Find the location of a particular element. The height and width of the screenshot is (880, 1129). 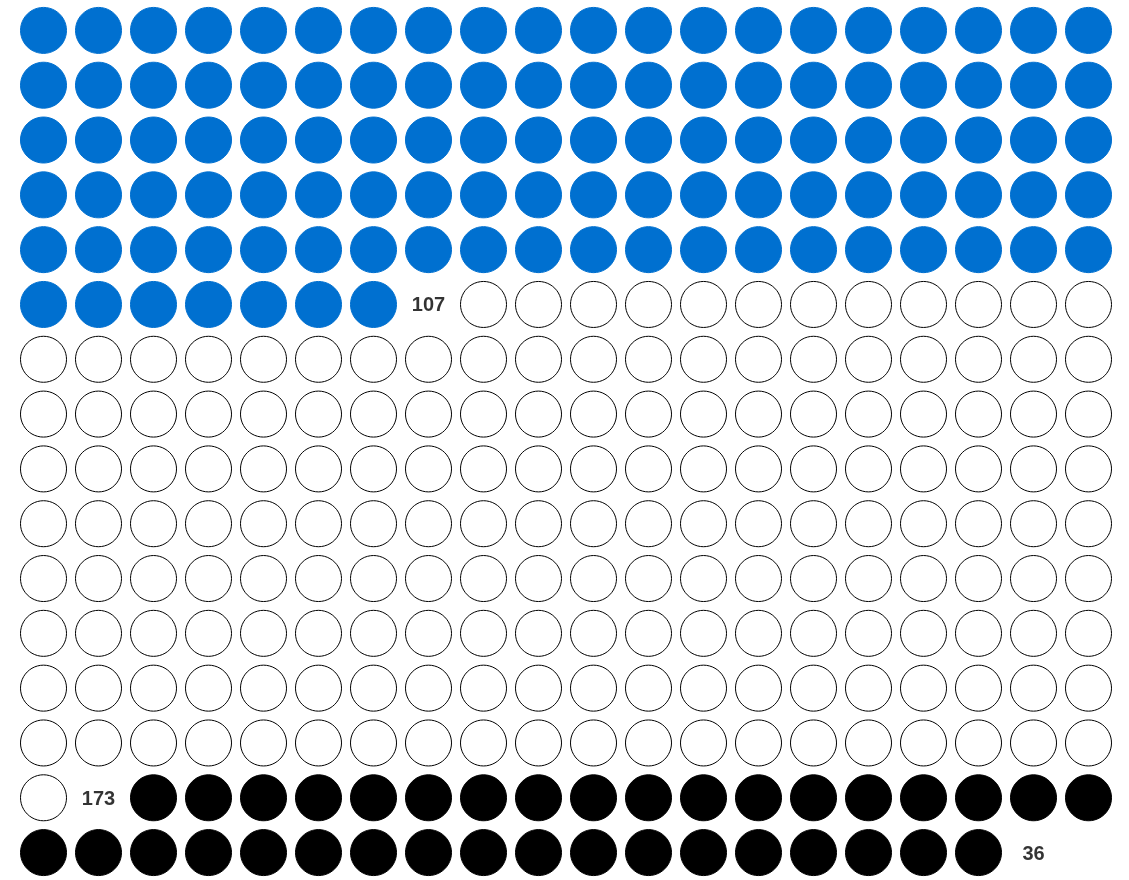

data-label: 36 is located at coordinates (1033, 852).